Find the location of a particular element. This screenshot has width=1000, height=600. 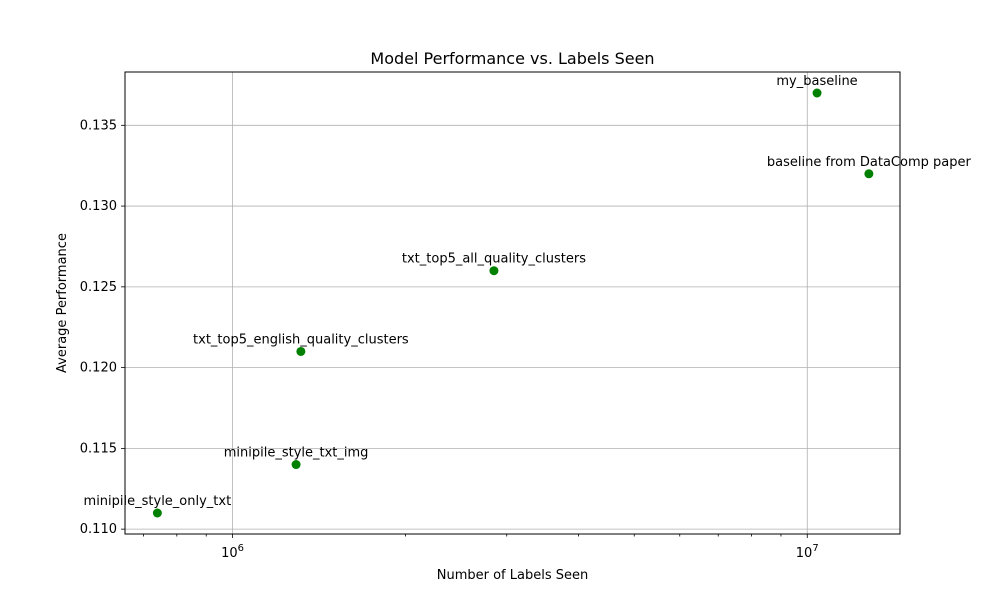

y-tick-label: 0.130 is located at coordinates (98, 206).